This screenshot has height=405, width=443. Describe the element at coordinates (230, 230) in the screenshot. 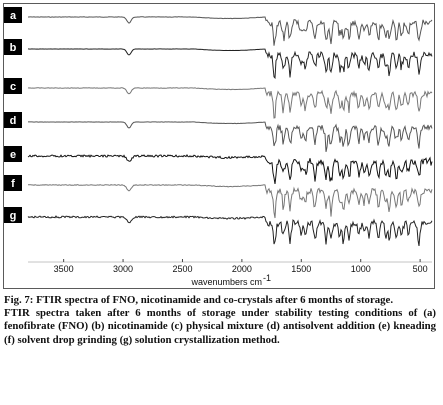

I see `spectrum-line-g` at that location.